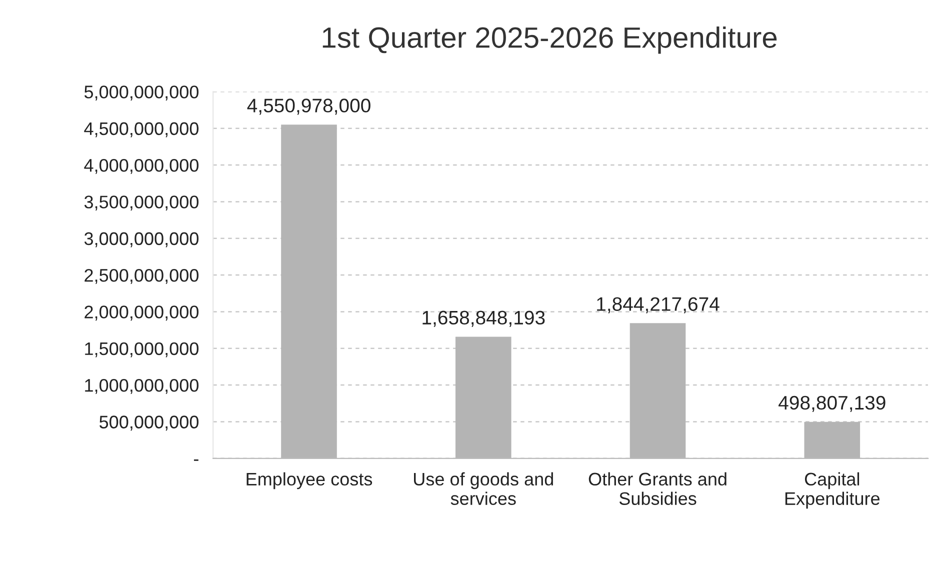  What do you see at coordinates (141, 93) in the screenshot?
I see `y-tick-label: 5,000,000,000` at bounding box center [141, 93].